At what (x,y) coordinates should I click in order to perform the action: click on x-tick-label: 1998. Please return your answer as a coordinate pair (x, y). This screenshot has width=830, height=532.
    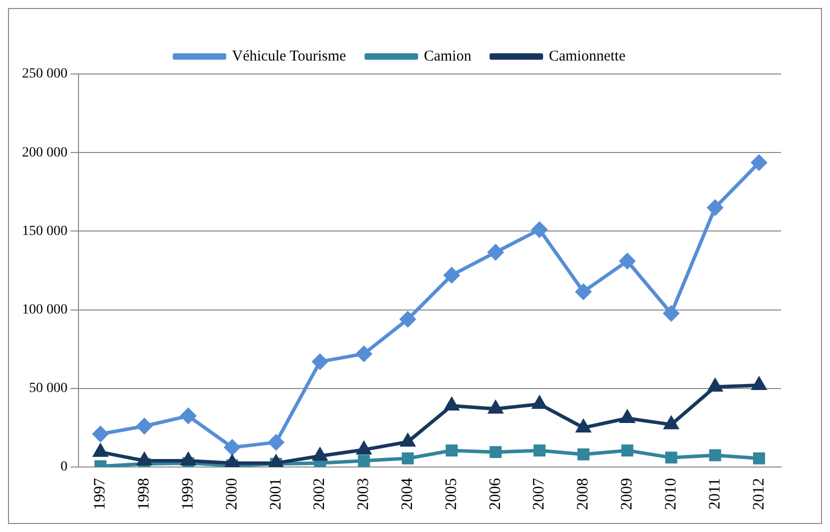
    Looking at the image, I should click on (144, 494).